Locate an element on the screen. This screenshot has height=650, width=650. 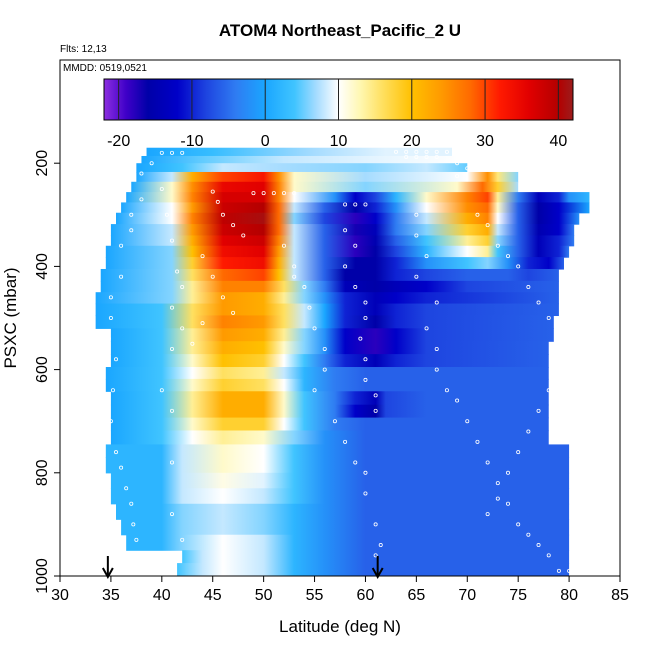
x-axis: 30 35 40 45 50 55 60 65 70 75 80 85 is located at coordinates (340, 590).